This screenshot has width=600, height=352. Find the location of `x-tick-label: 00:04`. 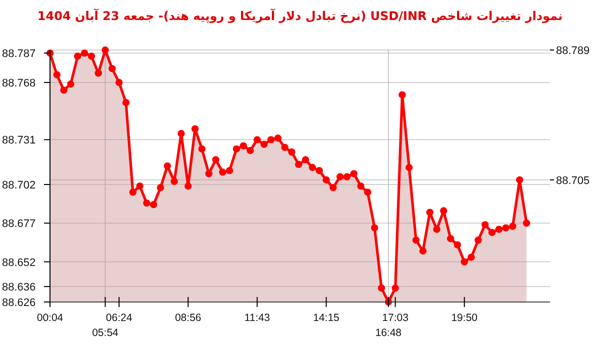

x-tick-label: 00:04 is located at coordinates (50, 318).